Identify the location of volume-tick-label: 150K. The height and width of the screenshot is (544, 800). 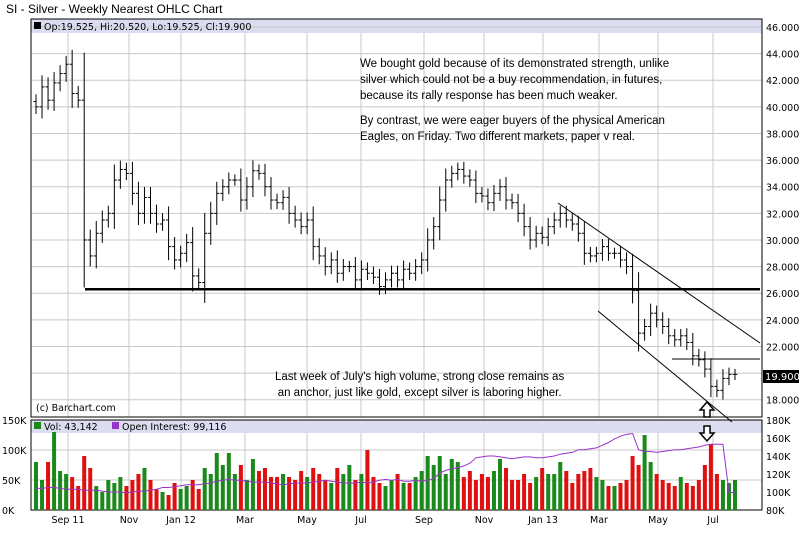
(14, 421).